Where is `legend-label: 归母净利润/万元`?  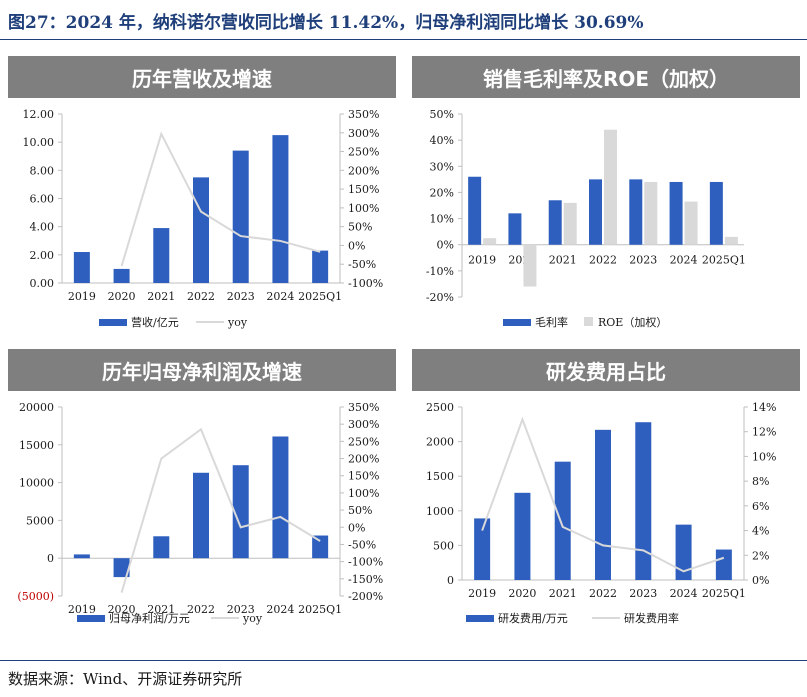 legend-label: 归母净利润/万元 is located at coordinates (149, 618).